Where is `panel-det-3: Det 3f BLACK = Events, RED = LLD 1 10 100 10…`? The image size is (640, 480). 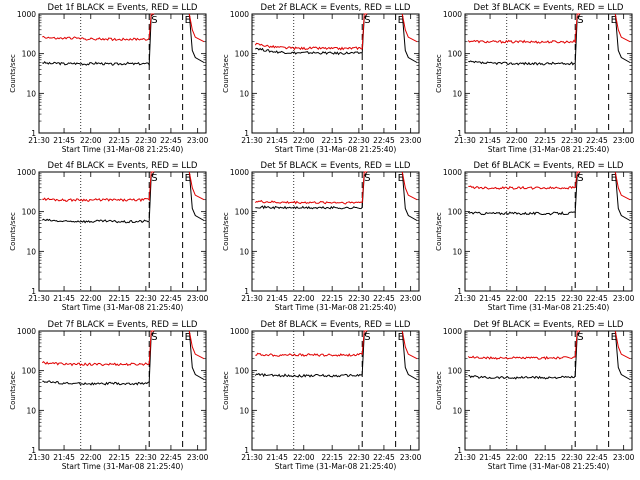 panel-det-3: Det 3f BLACK = Events, RED = LLD 1 10 100 10… is located at coordinates (535, 78).